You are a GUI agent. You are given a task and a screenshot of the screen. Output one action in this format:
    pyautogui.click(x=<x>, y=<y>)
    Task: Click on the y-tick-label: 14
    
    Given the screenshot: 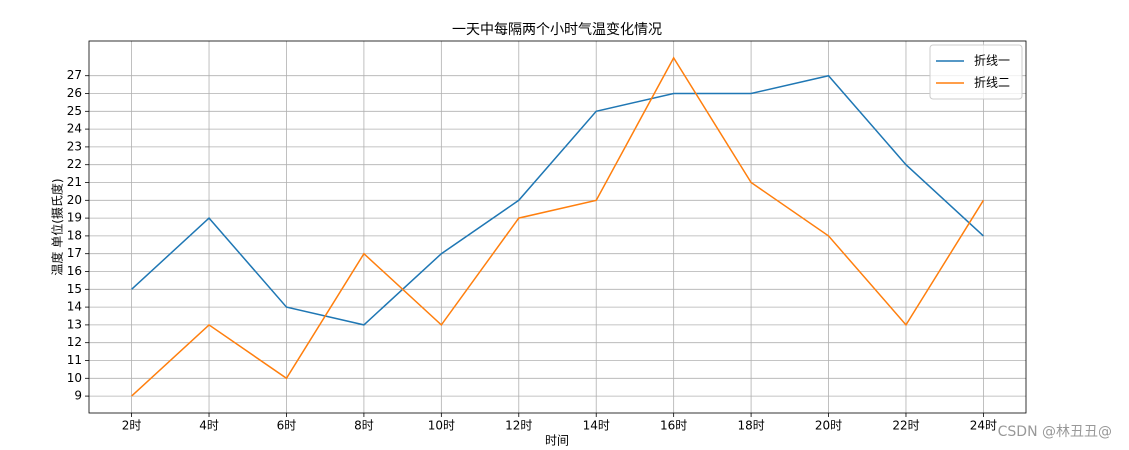 What is the action you would take?
    pyautogui.click(x=74, y=307)
    